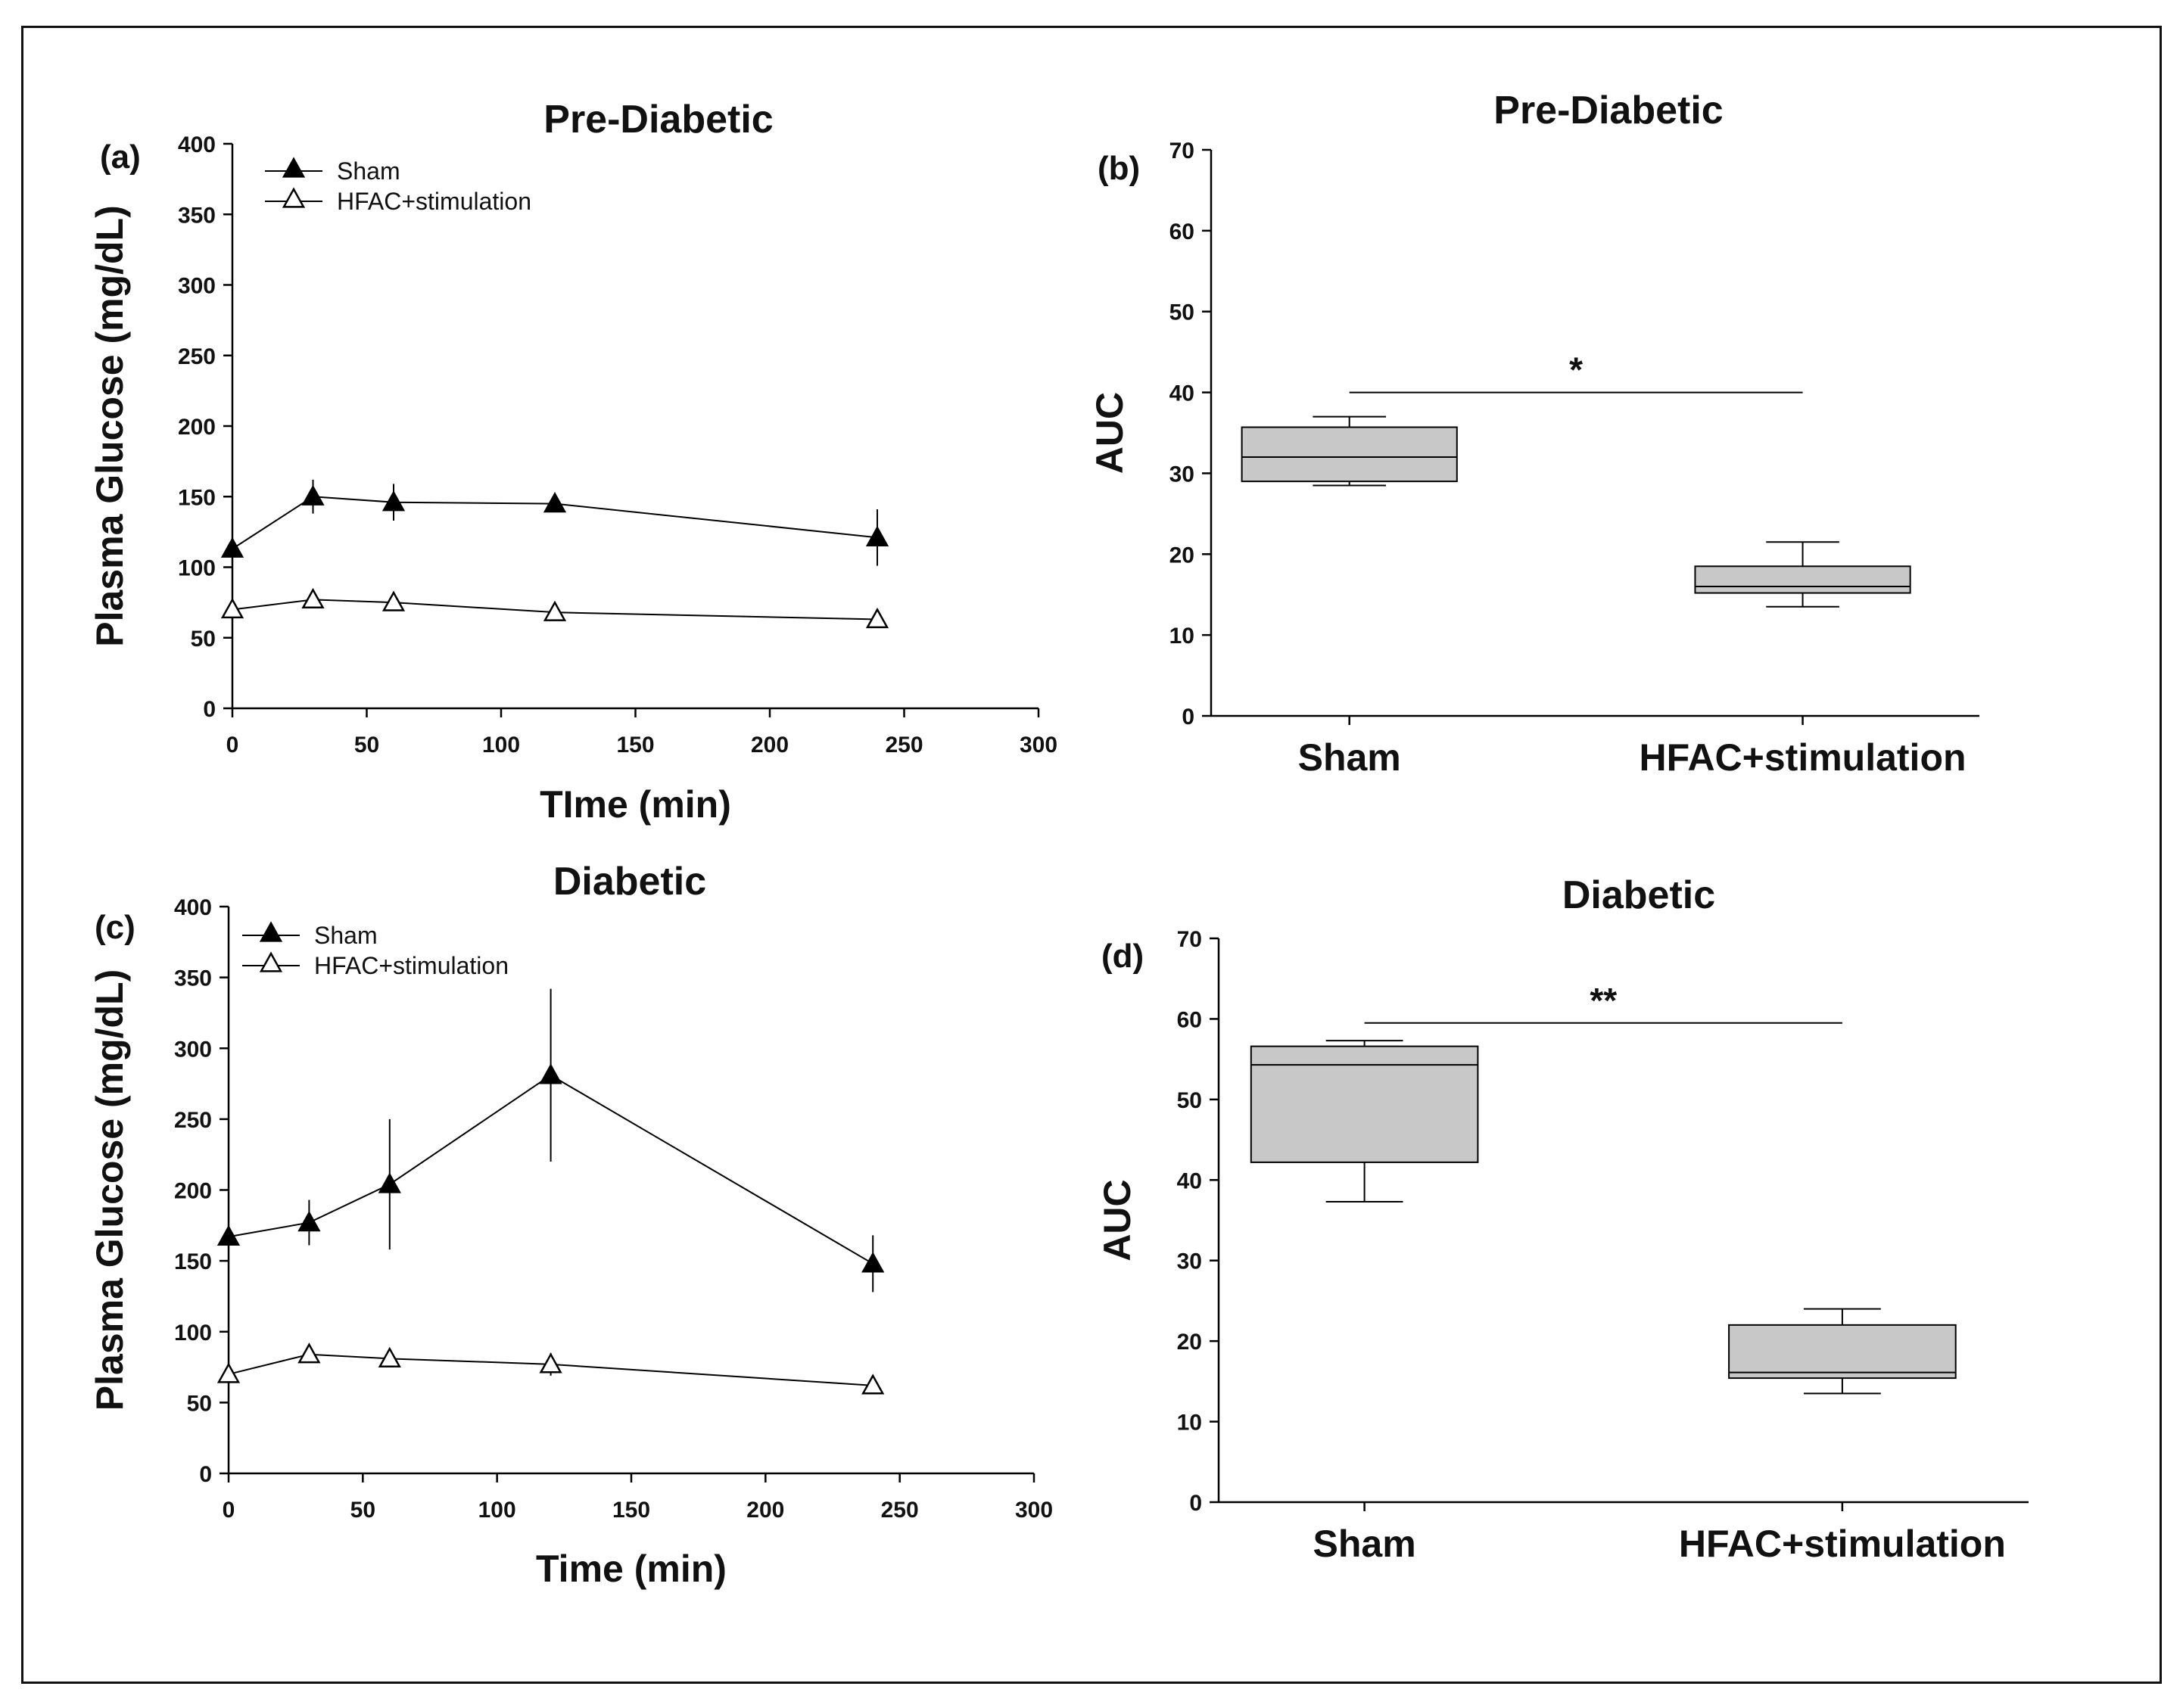 The image size is (2183, 1708). Describe the element at coordinates (115, 927) in the screenshot. I see `panel-label: (c)` at that location.